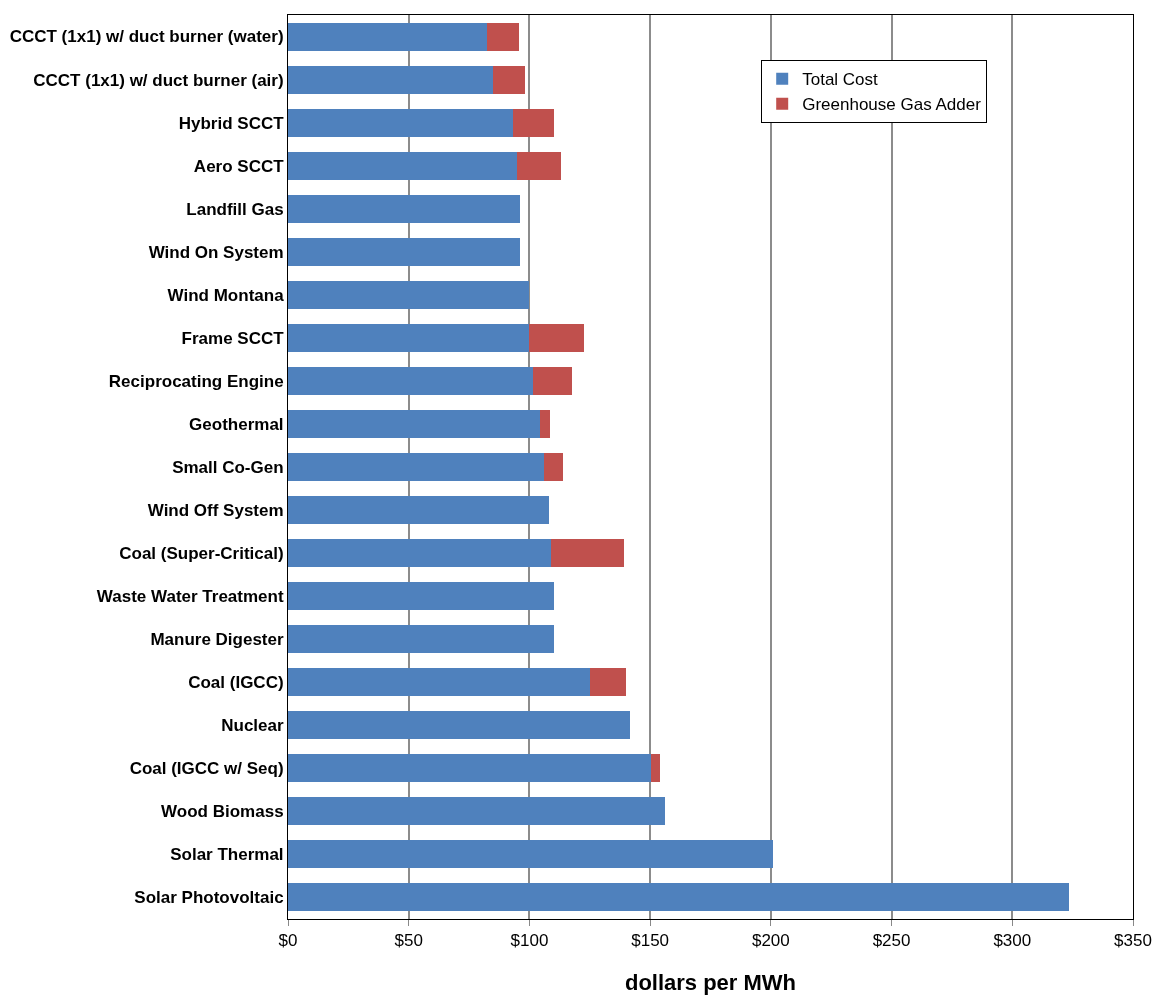 This screenshot has width=1162, height=1001. What do you see at coordinates (650, 941) in the screenshot?
I see `x-tick-label: $150` at bounding box center [650, 941].